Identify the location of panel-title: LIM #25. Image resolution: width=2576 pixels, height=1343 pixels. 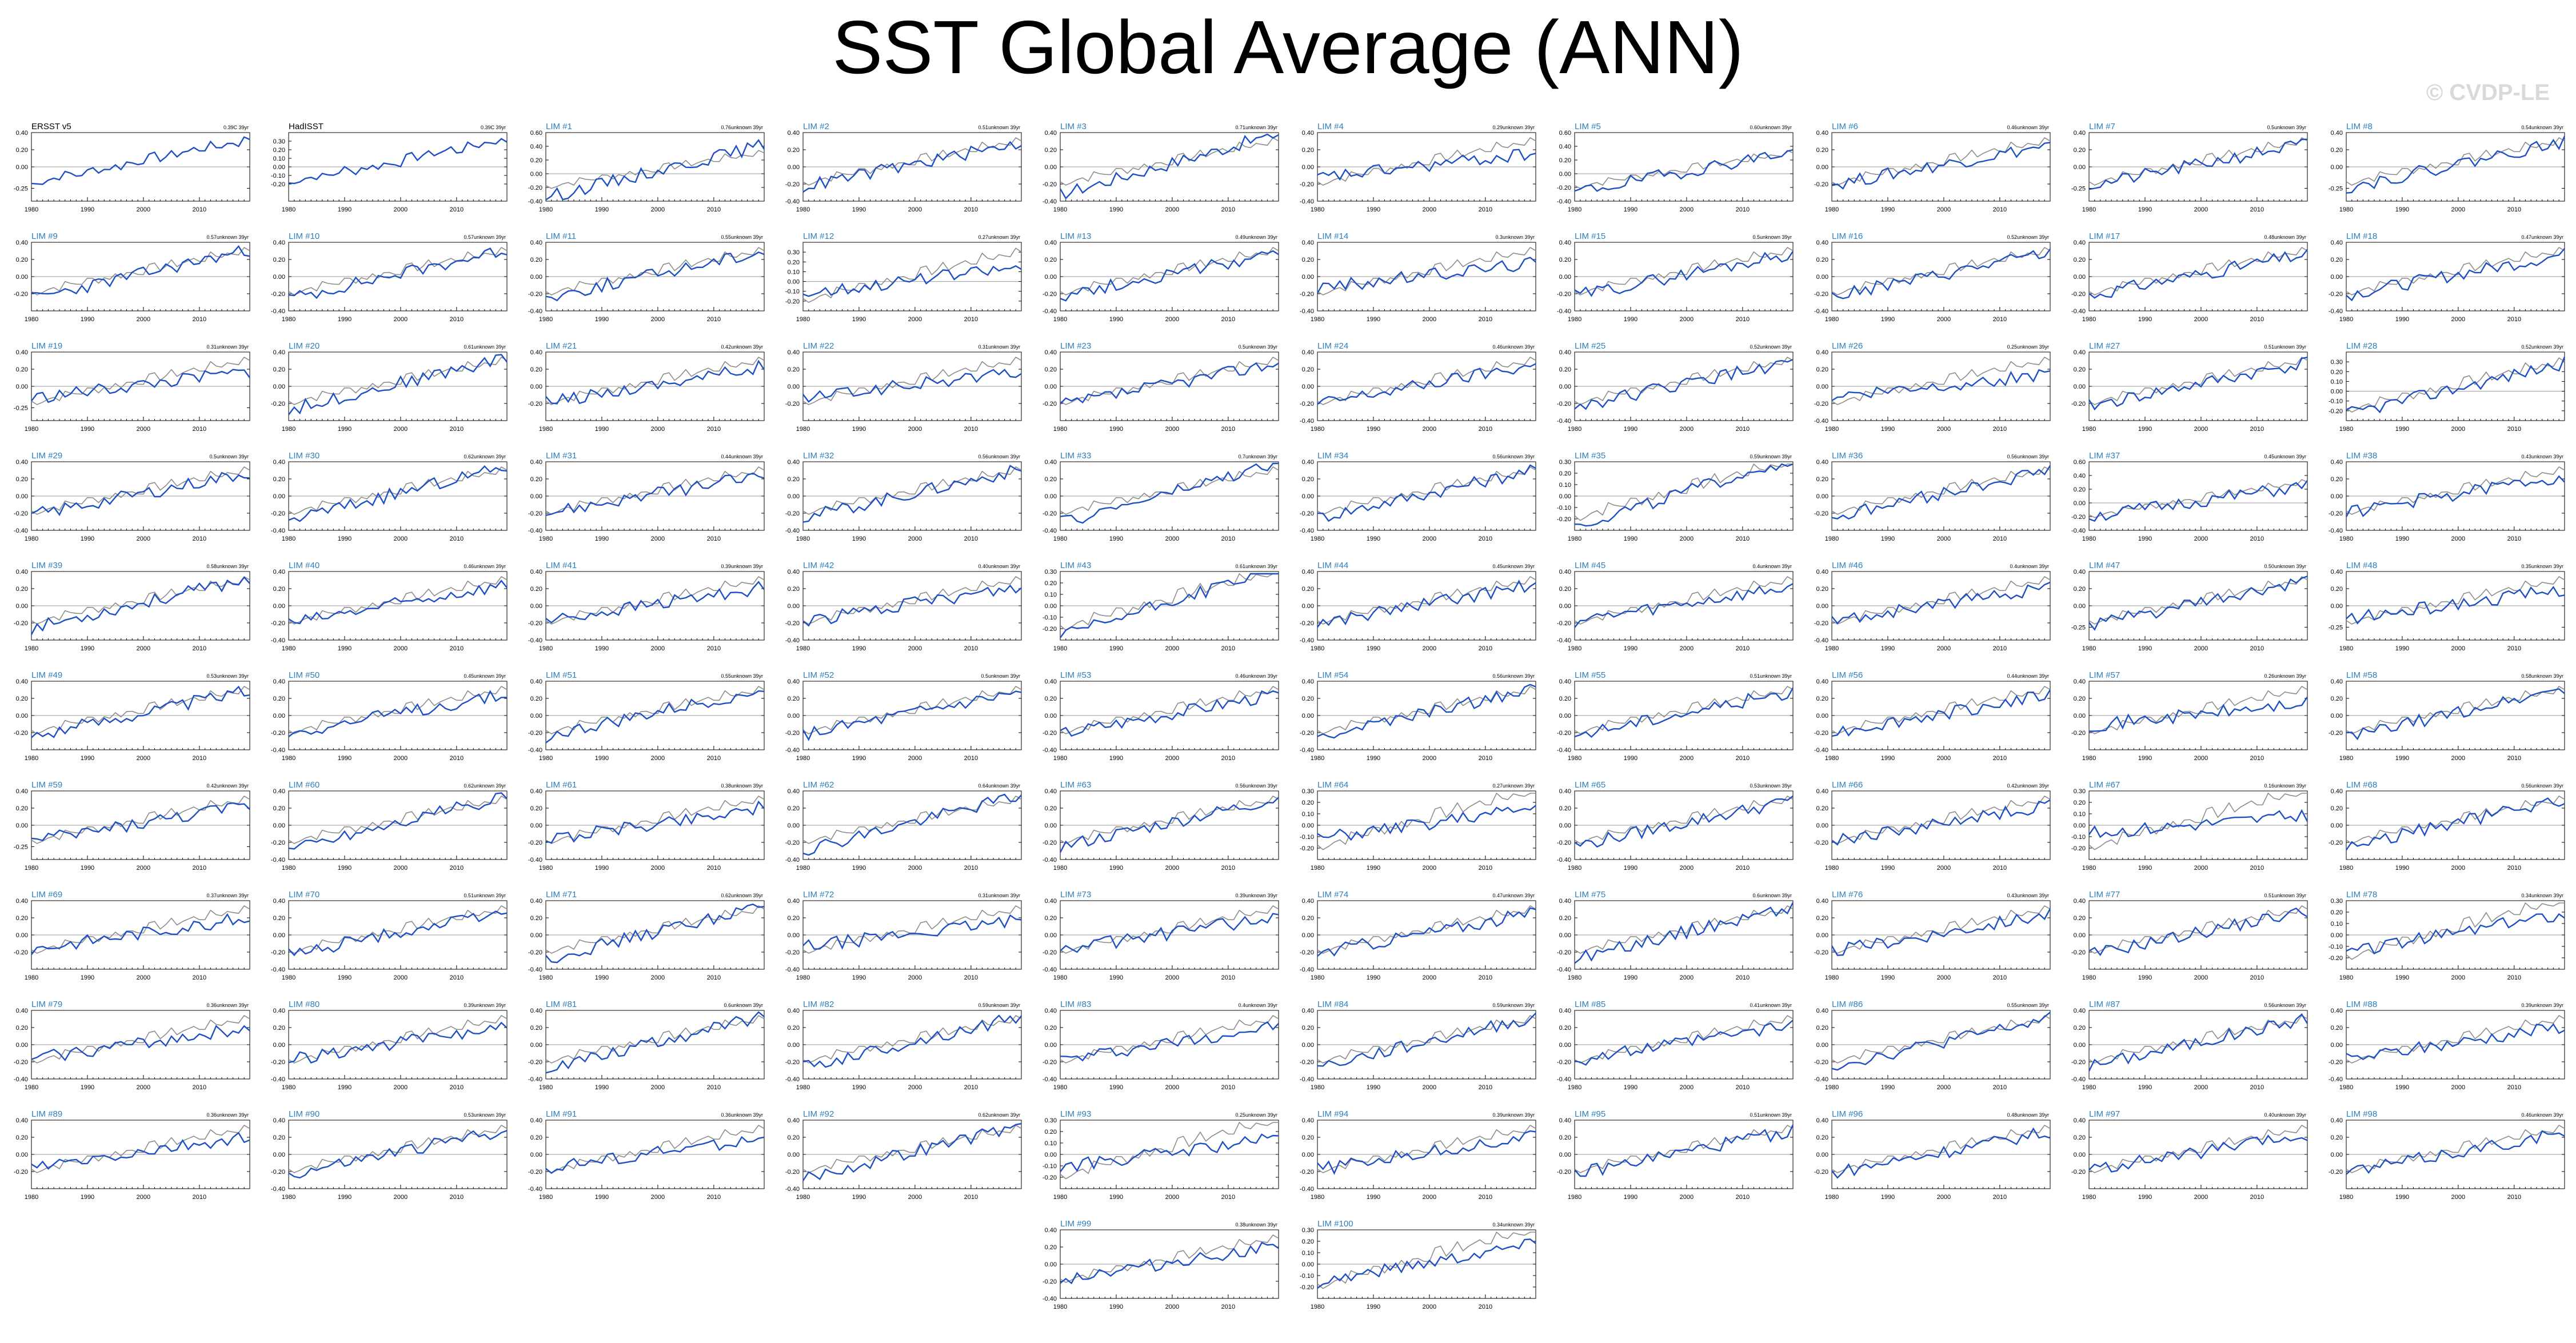
(1590, 346).